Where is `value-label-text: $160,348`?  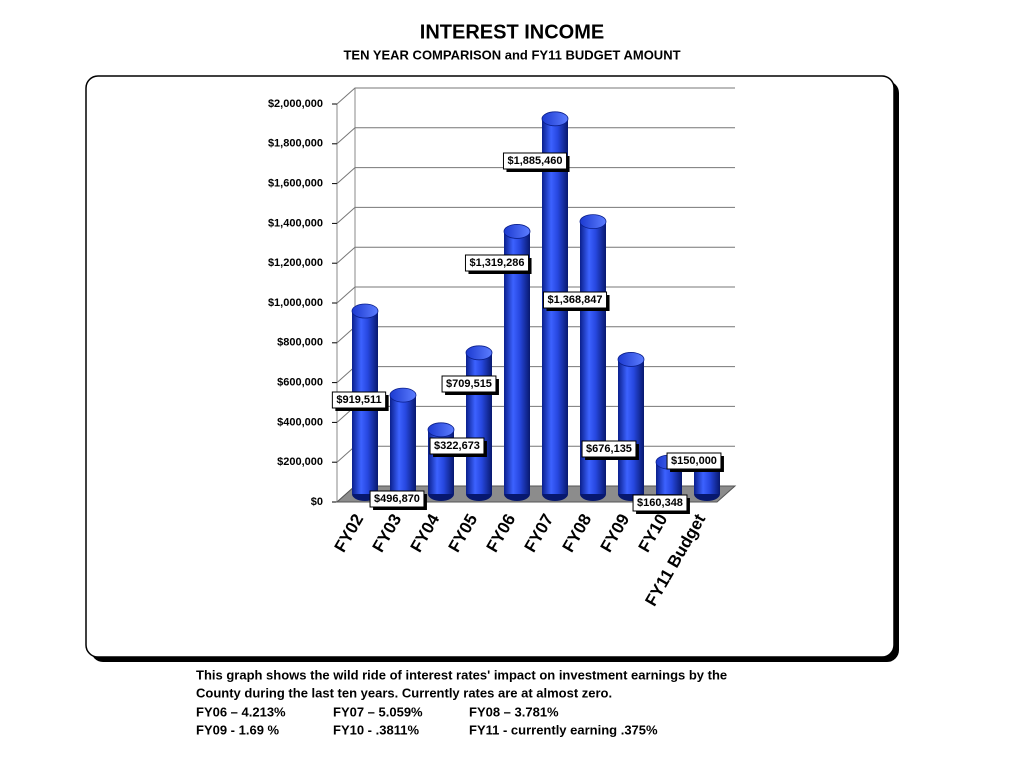
value-label-text: $160,348 is located at coordinates (660, 503).